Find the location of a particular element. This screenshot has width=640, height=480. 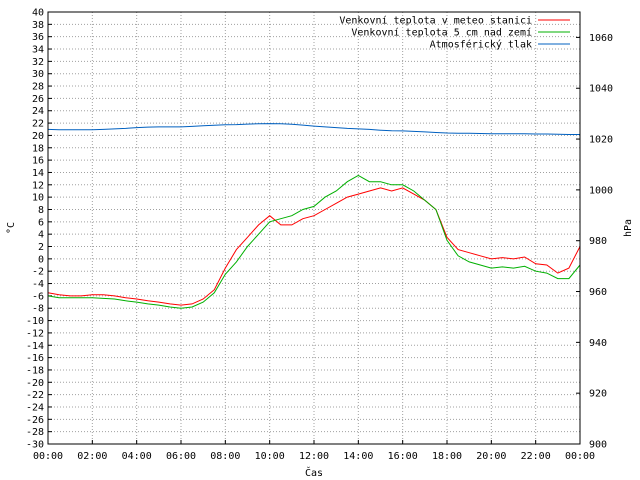

y-left-tick-label: 40 is located at coordinates (38, 13).